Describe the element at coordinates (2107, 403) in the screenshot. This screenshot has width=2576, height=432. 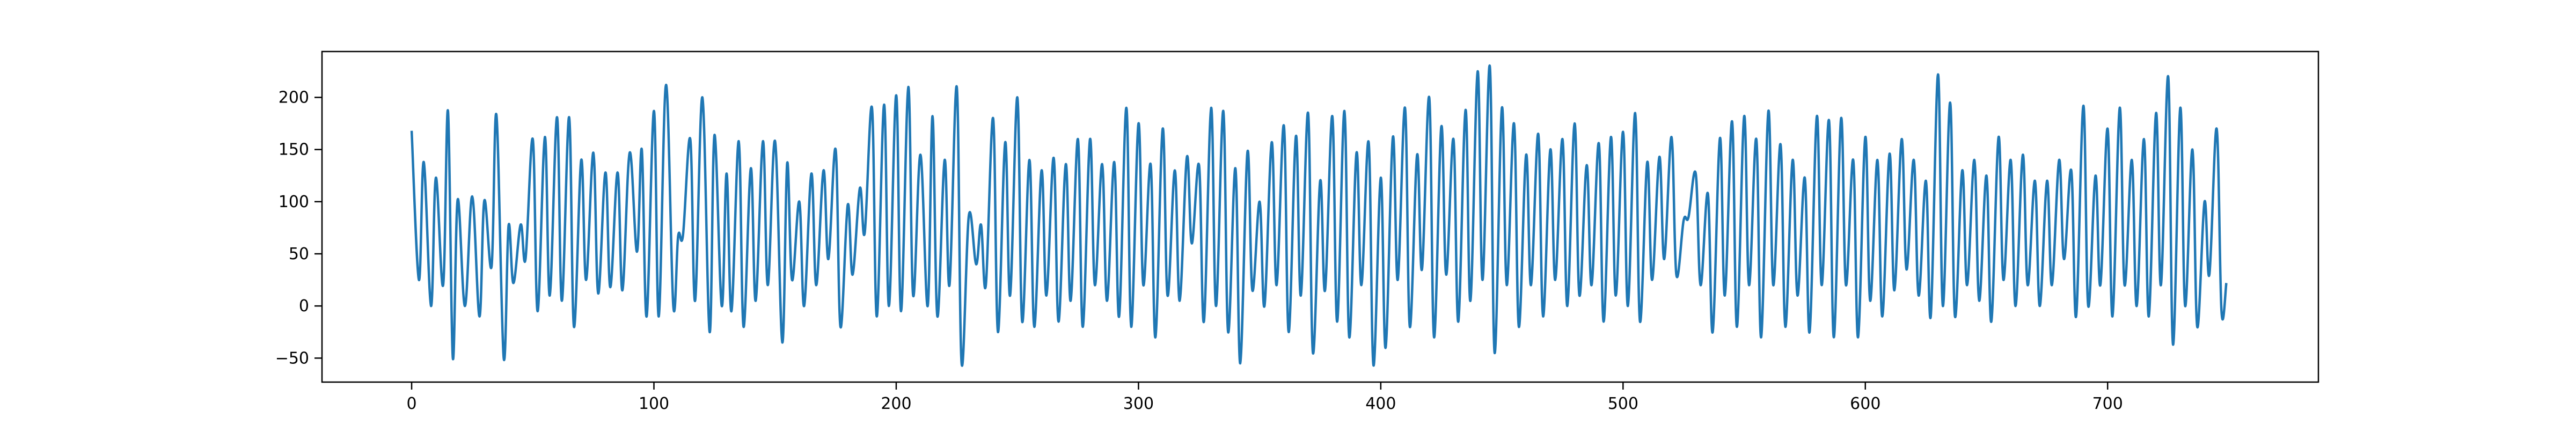
I see `x-tick-label: 700` at that location.